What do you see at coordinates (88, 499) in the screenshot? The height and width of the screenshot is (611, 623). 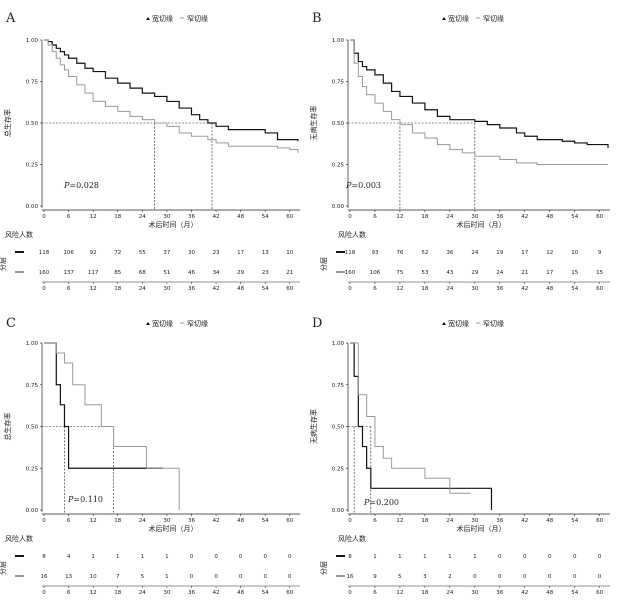 I see `p-value-text: =0.110` at bounding box center [88, 499].